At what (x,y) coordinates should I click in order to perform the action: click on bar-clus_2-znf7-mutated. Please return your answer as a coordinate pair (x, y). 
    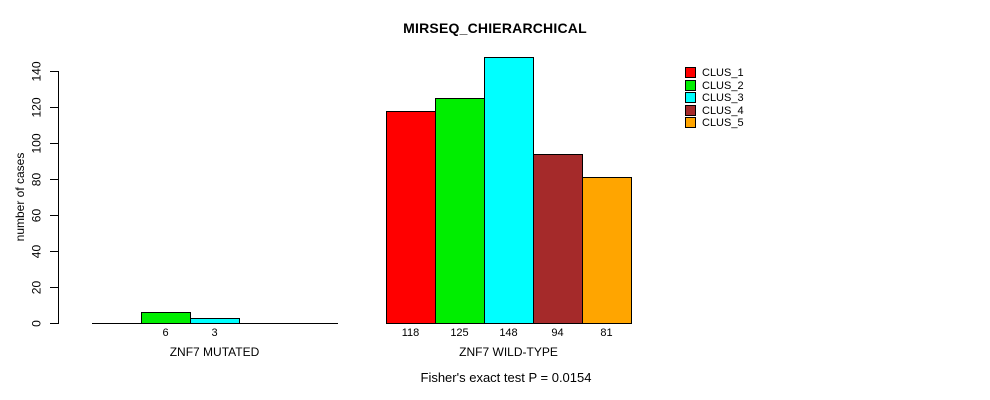
    Looking at the image, I should click on (166, 318).